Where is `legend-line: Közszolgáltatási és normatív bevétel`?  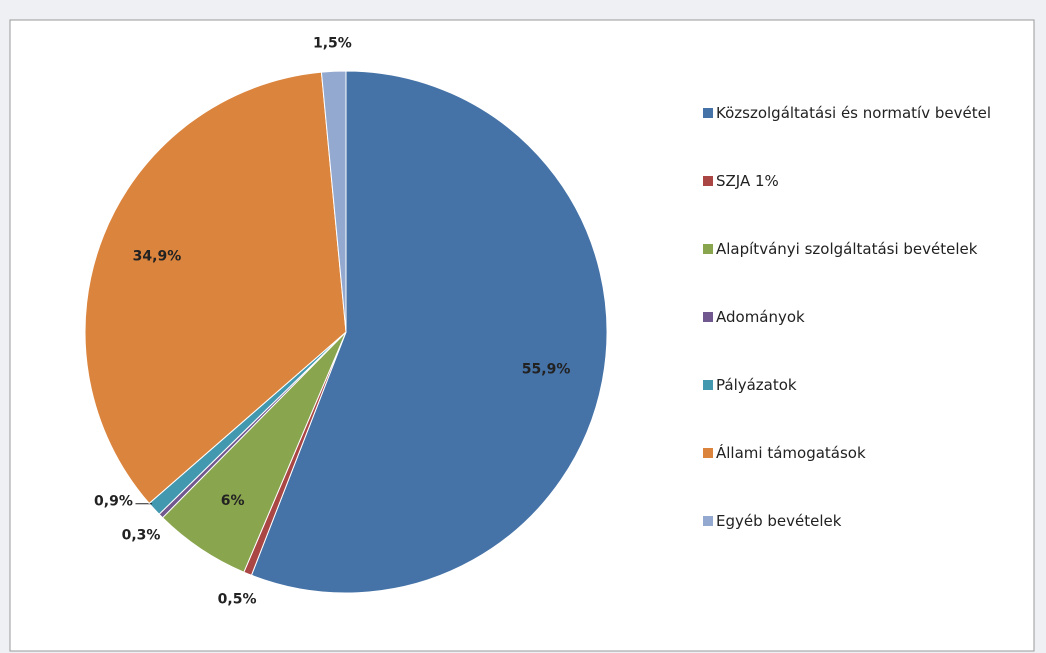
legend-line: Közszolgáltatási és normatív bevétel is located at coordinates (853, 113).